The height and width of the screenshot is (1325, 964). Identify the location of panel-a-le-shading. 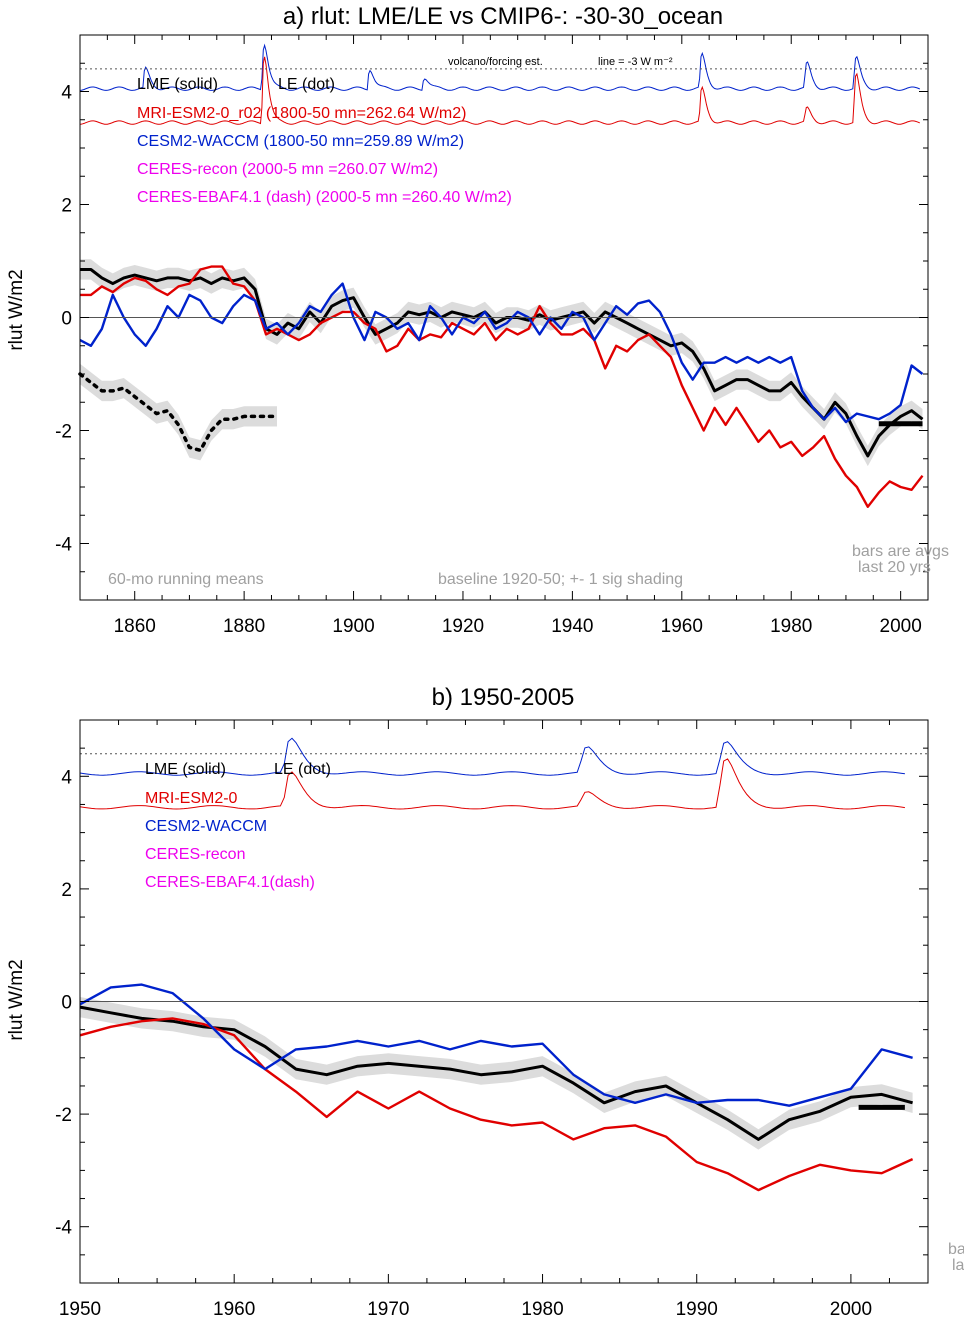
(178, 412).